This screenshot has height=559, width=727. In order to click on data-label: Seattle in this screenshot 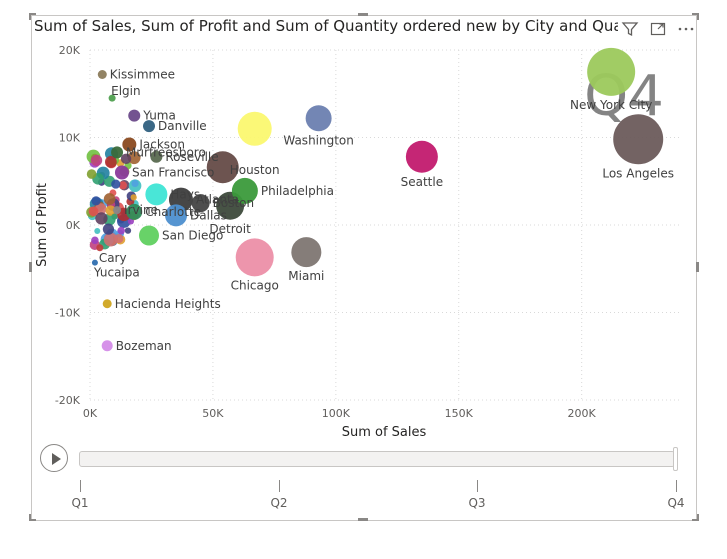, I will do `click(422, 182)`.